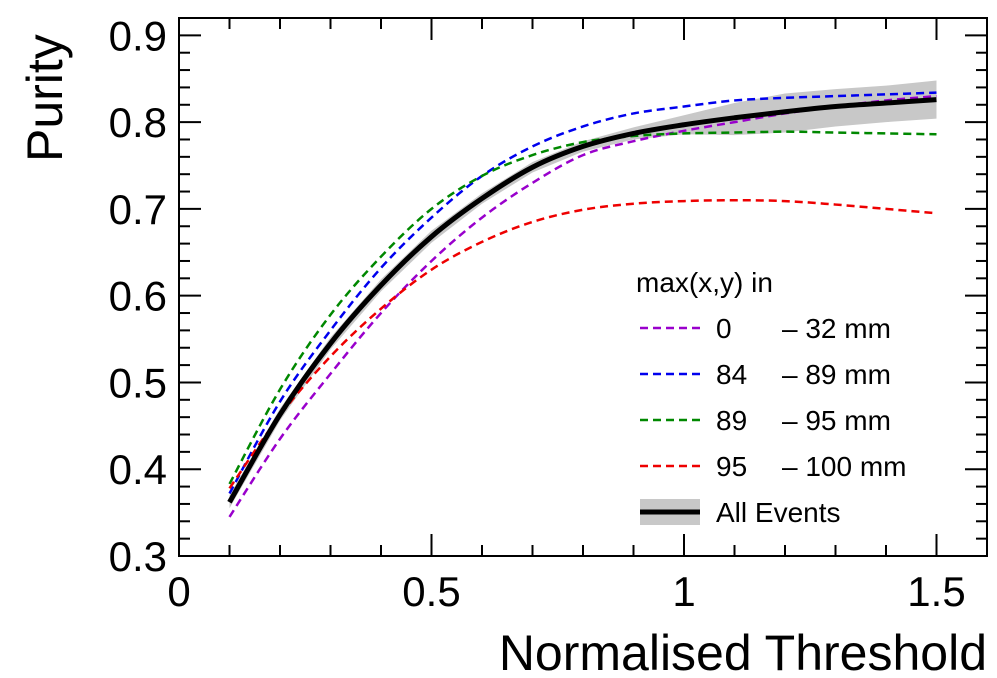  What do you see at coordinates (138, 122) in the screenshot?
I see `y-tick-label: 0.8` at bounding box center [138, 122].